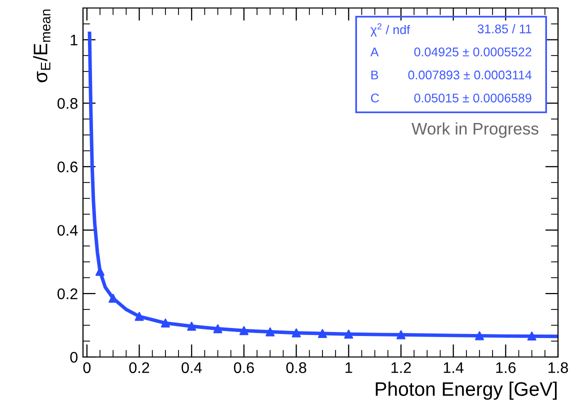  What do you see at coordinates (558, 368) in the screenshot?
I see `x-tick-label: 1.8` at bounding box center [558, 368].